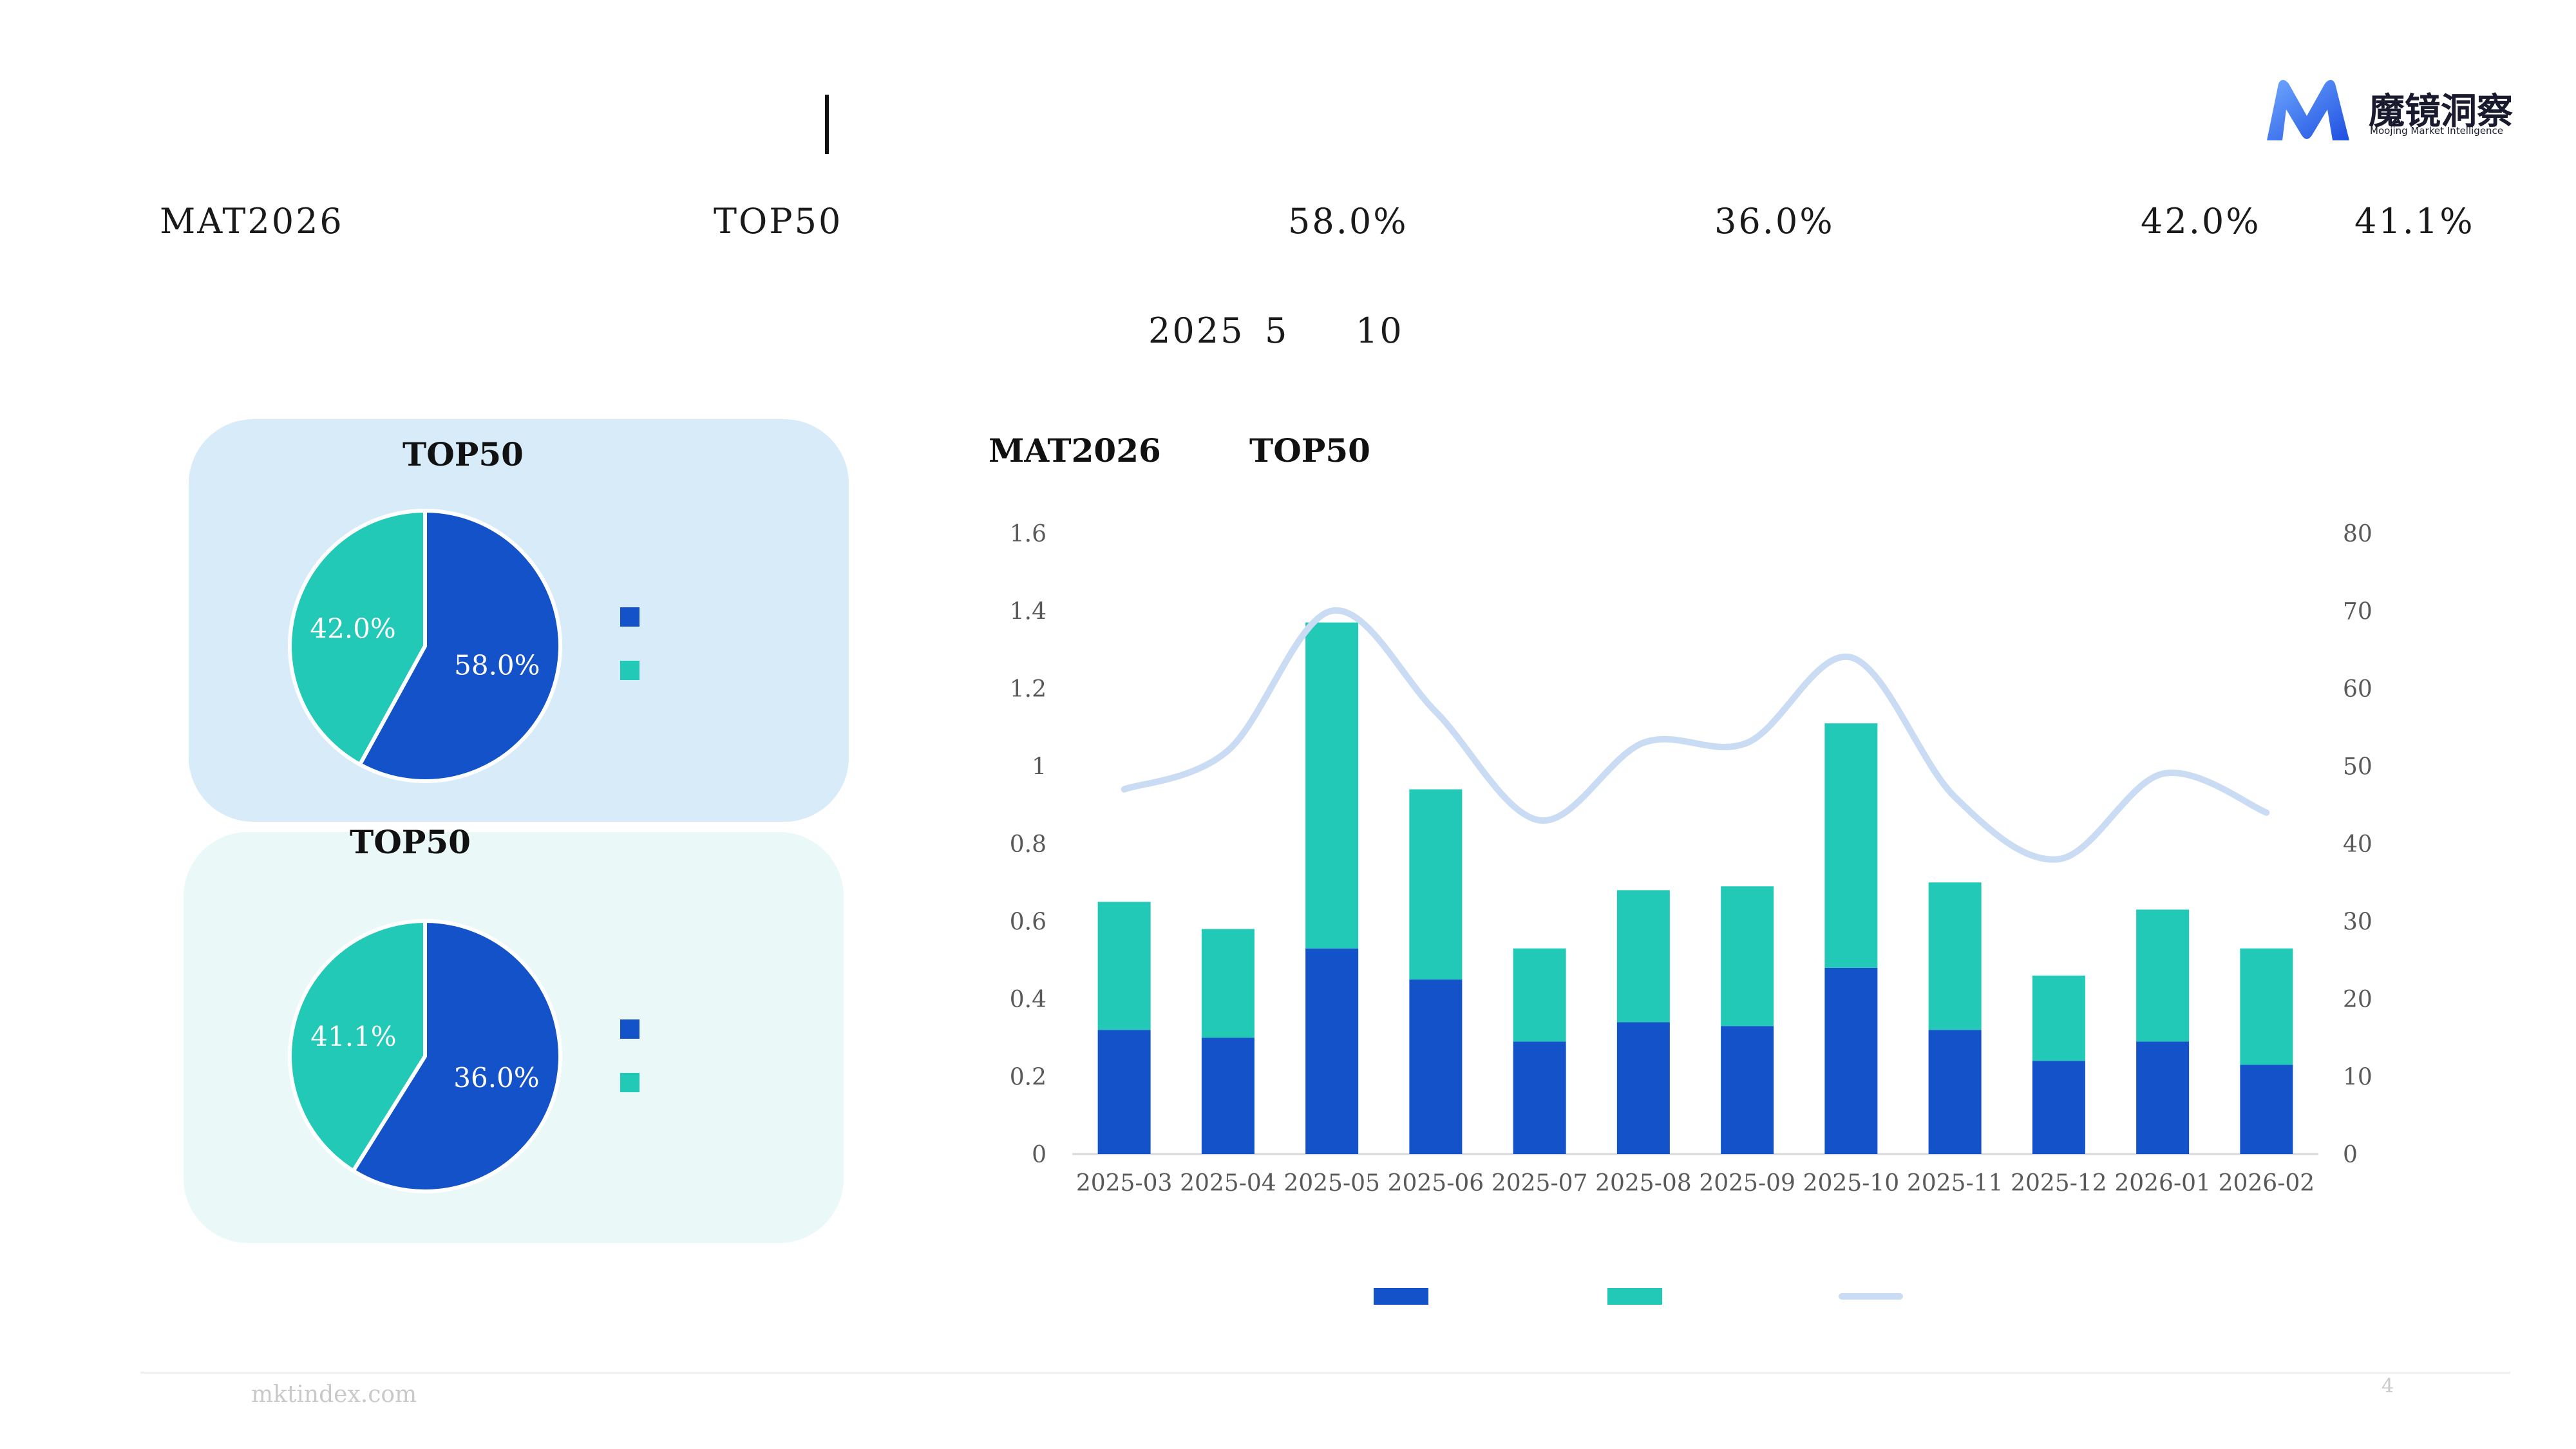  Describe the element at coordinates (2059, 1183) in the screenshot. I see `x-tick-label: 2025-12` at that location.